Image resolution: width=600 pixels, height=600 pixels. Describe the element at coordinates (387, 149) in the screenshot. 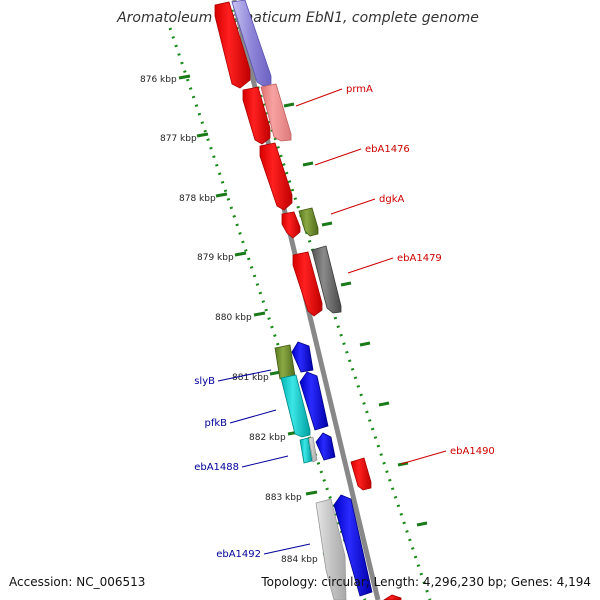

I see `gene-label-eba1476: ebA1476` at that location.